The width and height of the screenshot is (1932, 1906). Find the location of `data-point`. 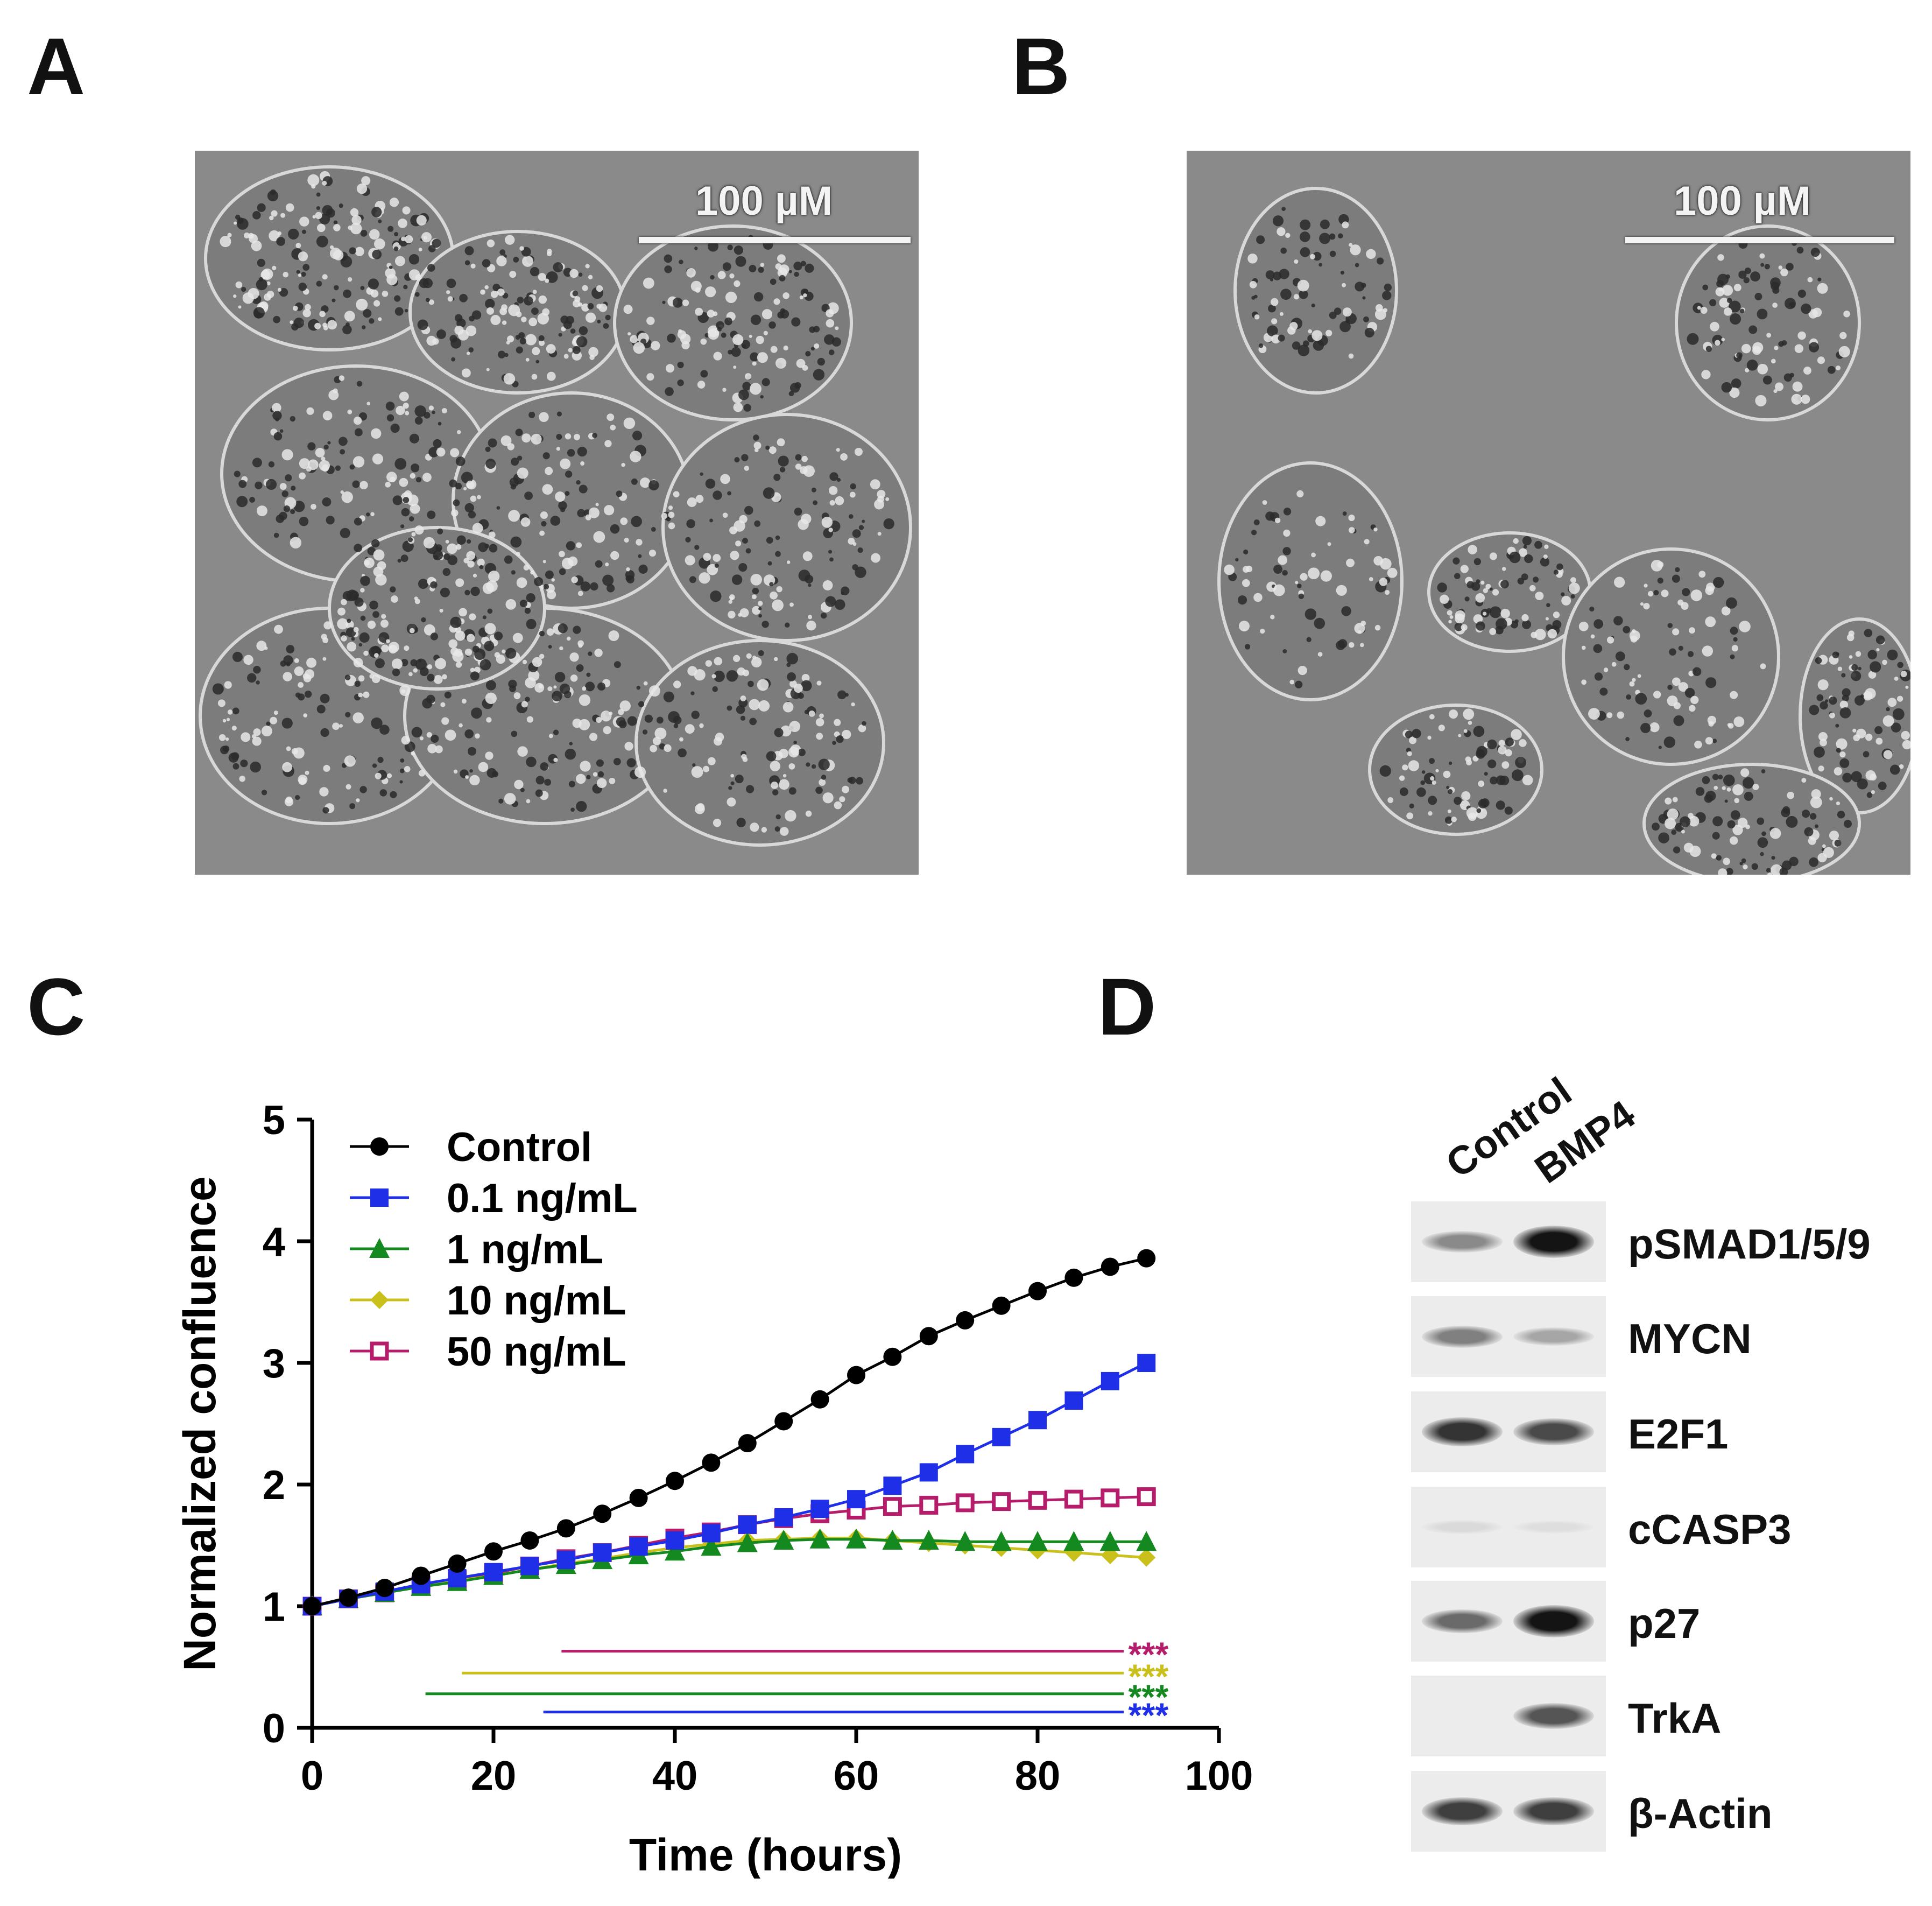

data-point is located at coordinates (783, 1517).